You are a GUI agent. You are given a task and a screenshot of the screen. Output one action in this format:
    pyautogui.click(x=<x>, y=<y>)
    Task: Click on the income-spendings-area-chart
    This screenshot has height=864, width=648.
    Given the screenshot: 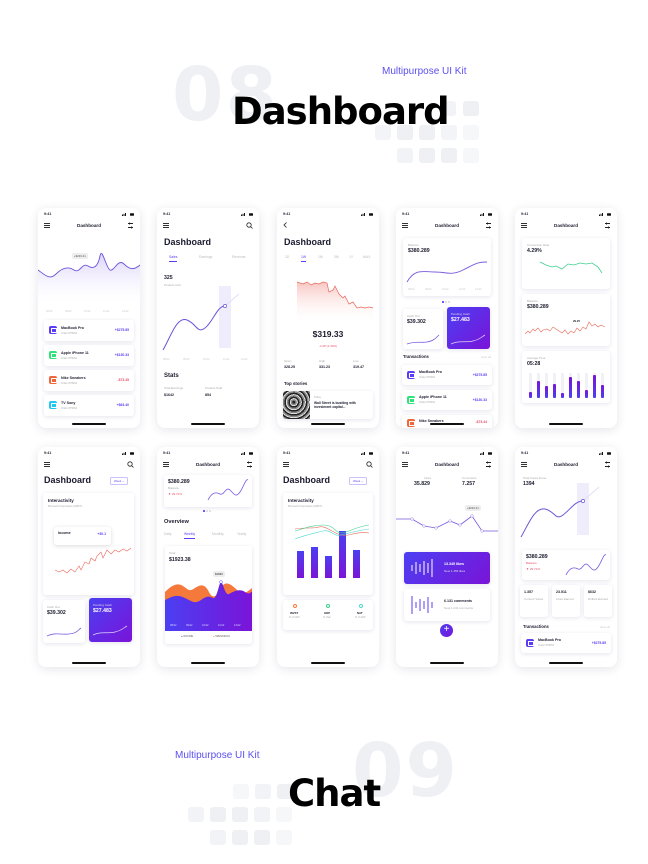 What is the action you would take?
    pyautogui.click(x=208, y=605)
    